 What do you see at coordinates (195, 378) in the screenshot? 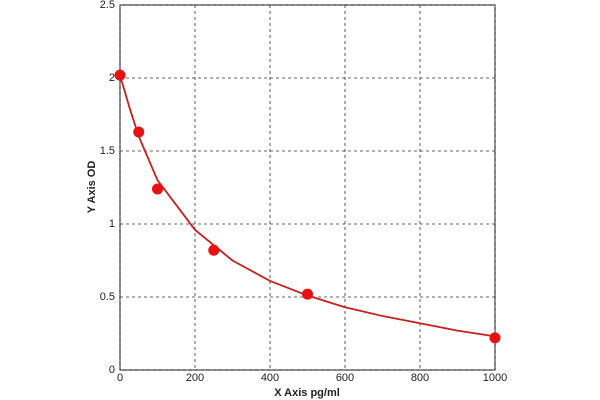
I see `x-tick-label: 200` at bounding box center [195, 378].